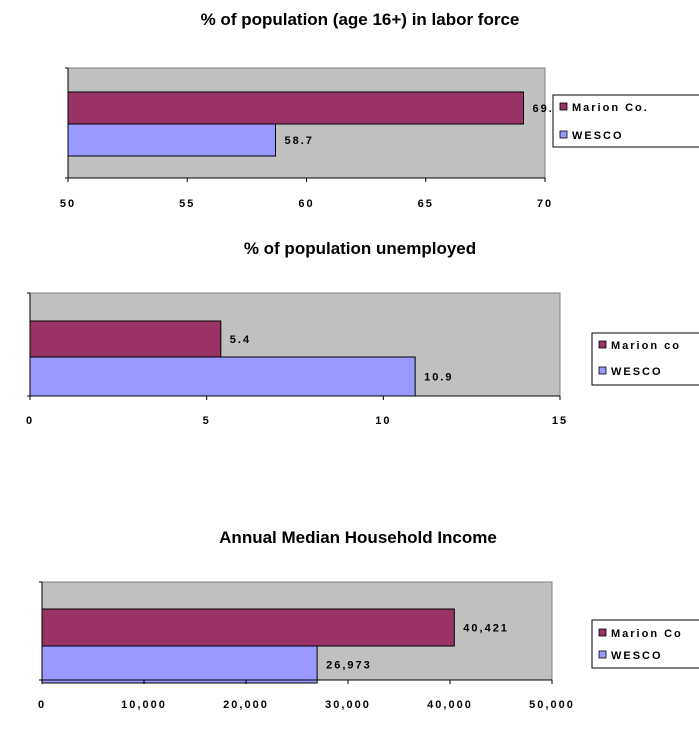  Describe the element at coordinates (246, 705) in the screenshot. I see `x-tick-label: 20,000` at that location.